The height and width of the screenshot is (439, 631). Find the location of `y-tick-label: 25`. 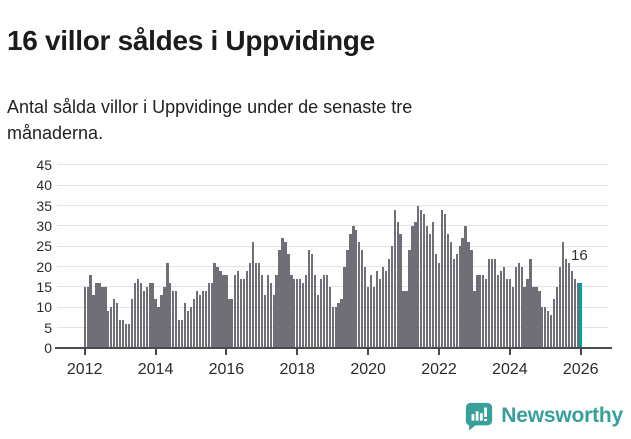

y-tick-label: 25 is located at coordinates (44, 246).